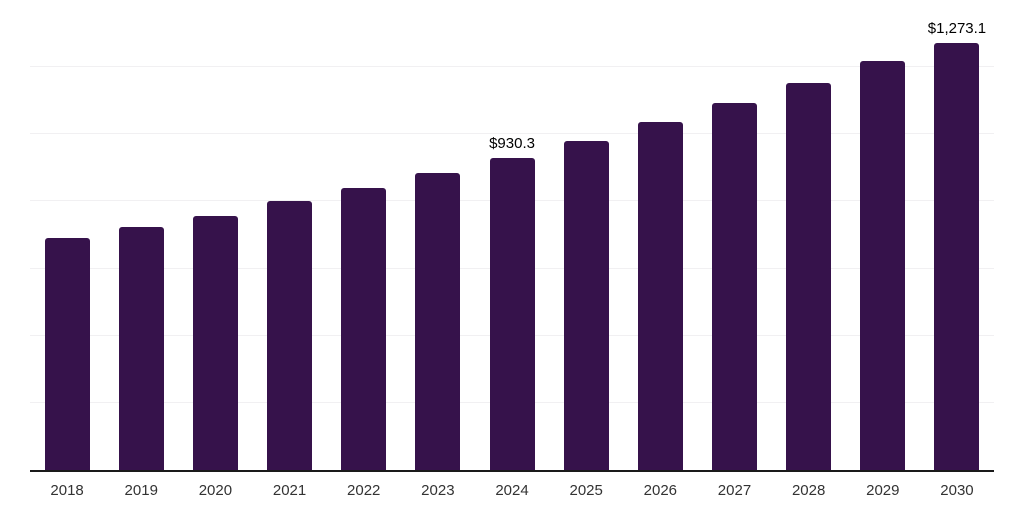 The height and width of the screenshot is (512, 1024). I want to click on bar-cell-2024: $930.3, so click(512, 235).